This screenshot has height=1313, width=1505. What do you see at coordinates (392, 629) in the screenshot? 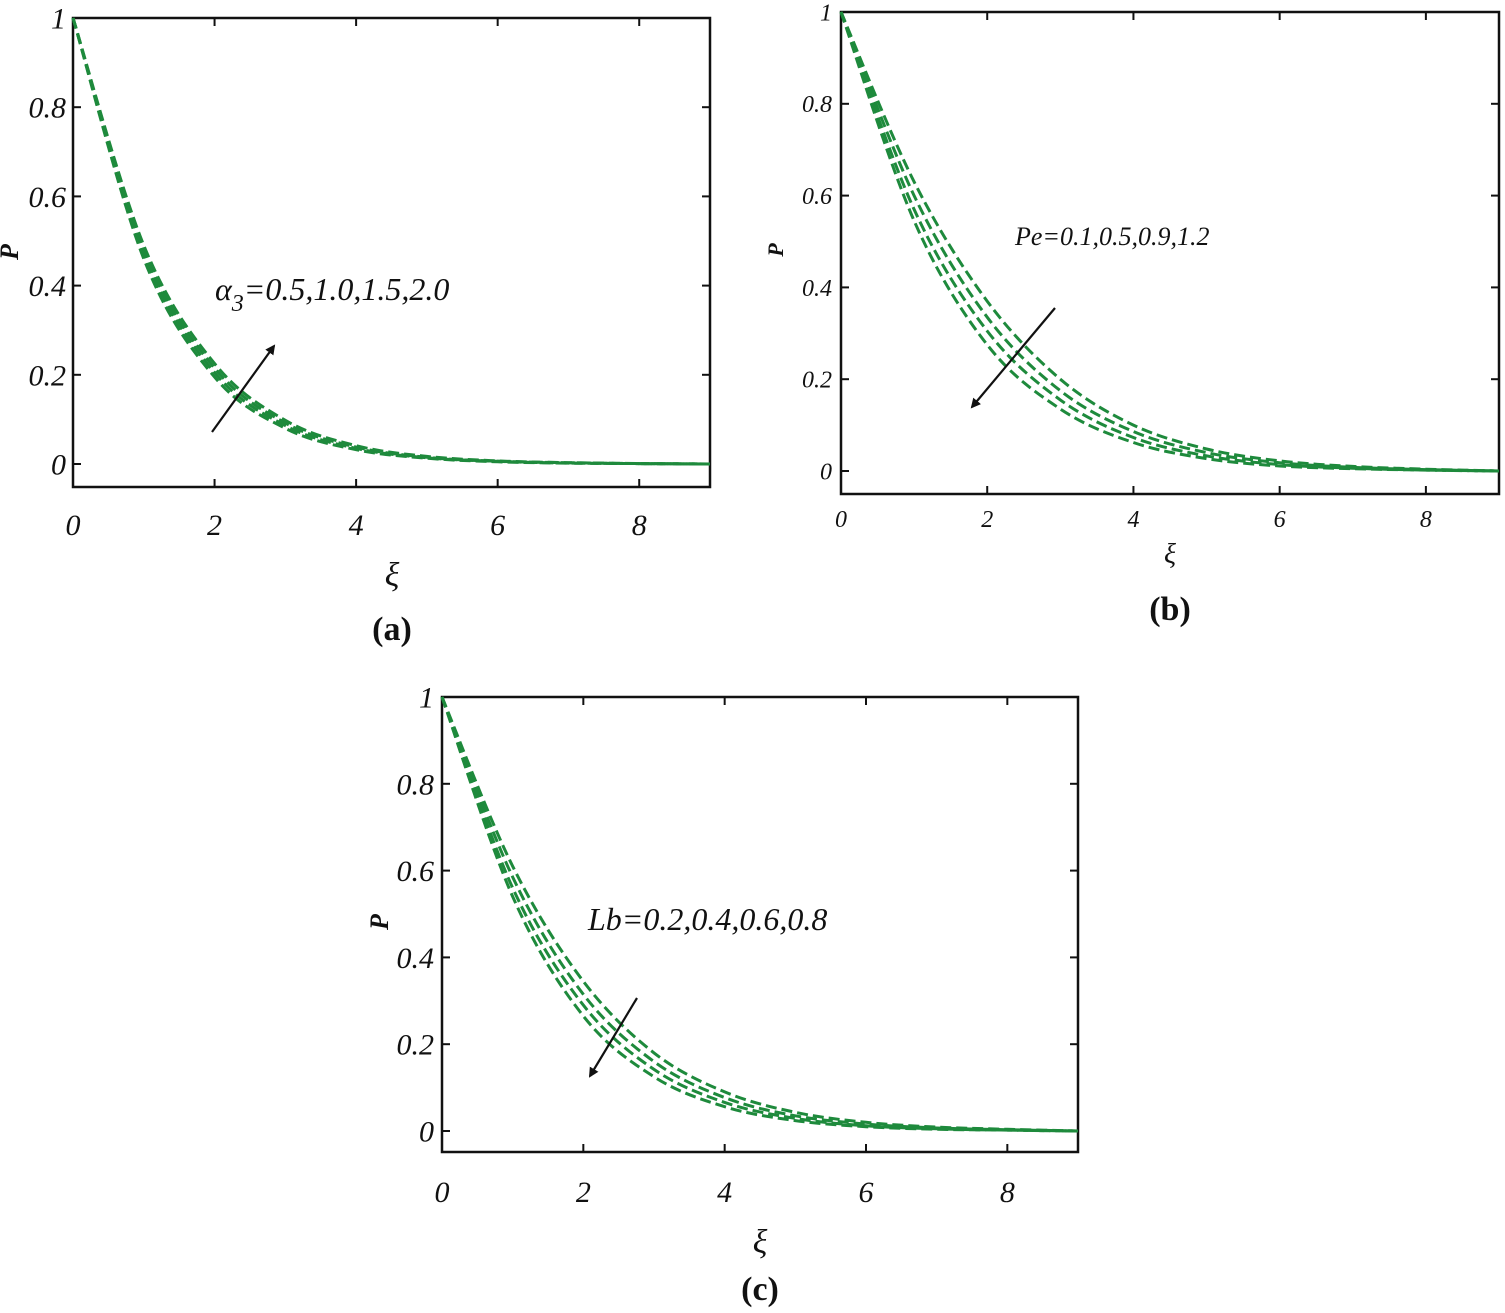
I see `panel-caption: (a)` at bounding box center [392, 629].